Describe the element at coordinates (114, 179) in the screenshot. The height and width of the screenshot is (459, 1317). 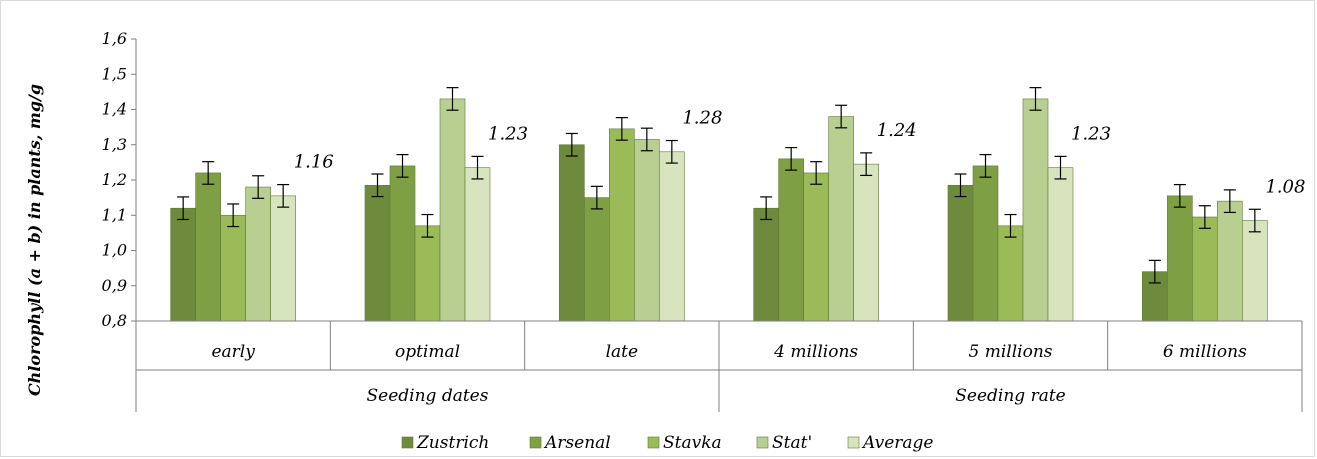
I see `y-tick-label: 1,2` at that location.